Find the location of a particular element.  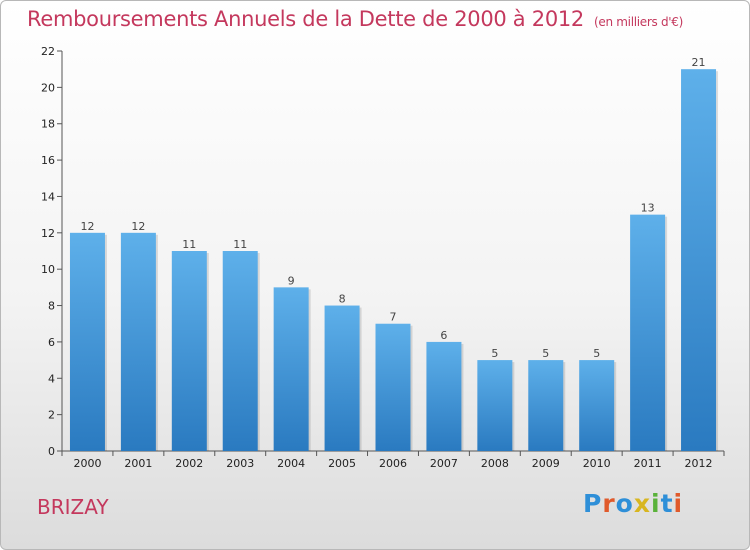

x-tick-label: 2005 is located at coordinates (342, 463).